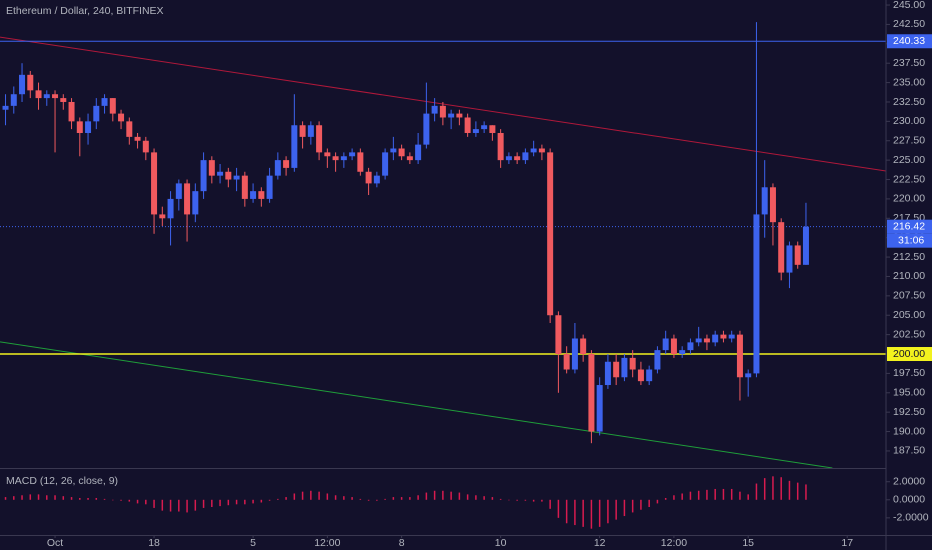  What do you see at coordinates (600, 543) in the screenshot?
I see `x-tick-label: 12` at bounding box center [600, 543].